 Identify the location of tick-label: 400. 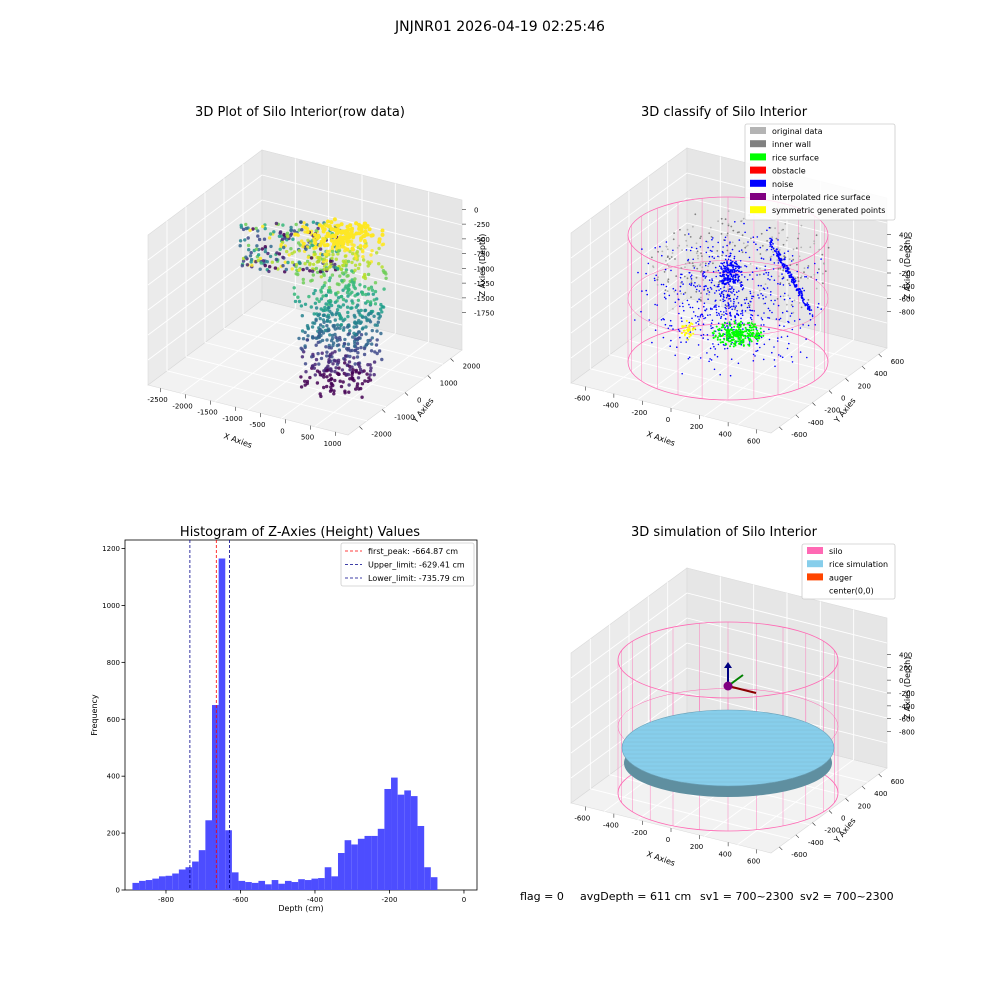
(880, 374).